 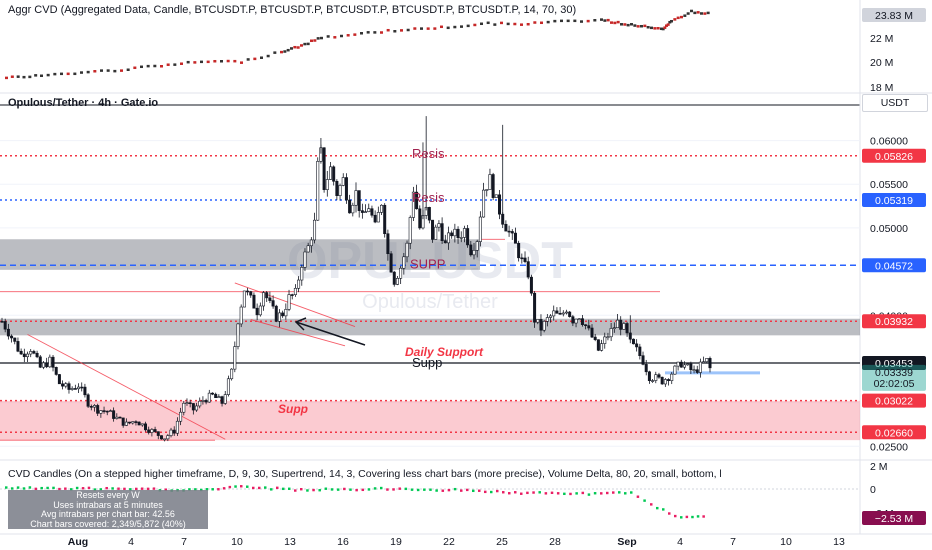 What do you see at coordinates (894, 364) in the screenshot?
I see `level-price-text: 0.03453` at bounding box center [894, 364].